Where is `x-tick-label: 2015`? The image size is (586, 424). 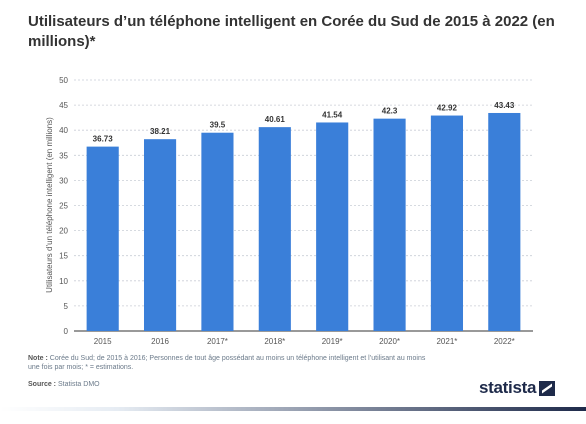
x-tick-label: 2015 is located at coordinates (103, 341).